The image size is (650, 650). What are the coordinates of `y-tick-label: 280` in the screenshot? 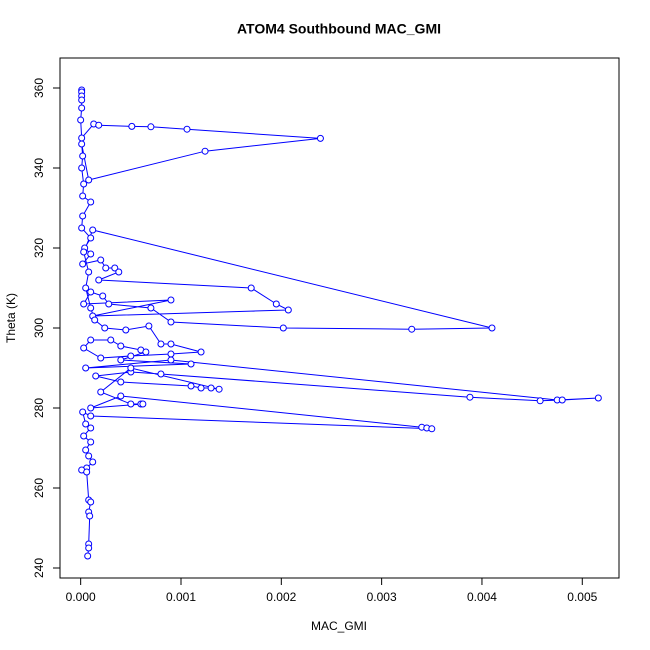 It's located at (39, 408).